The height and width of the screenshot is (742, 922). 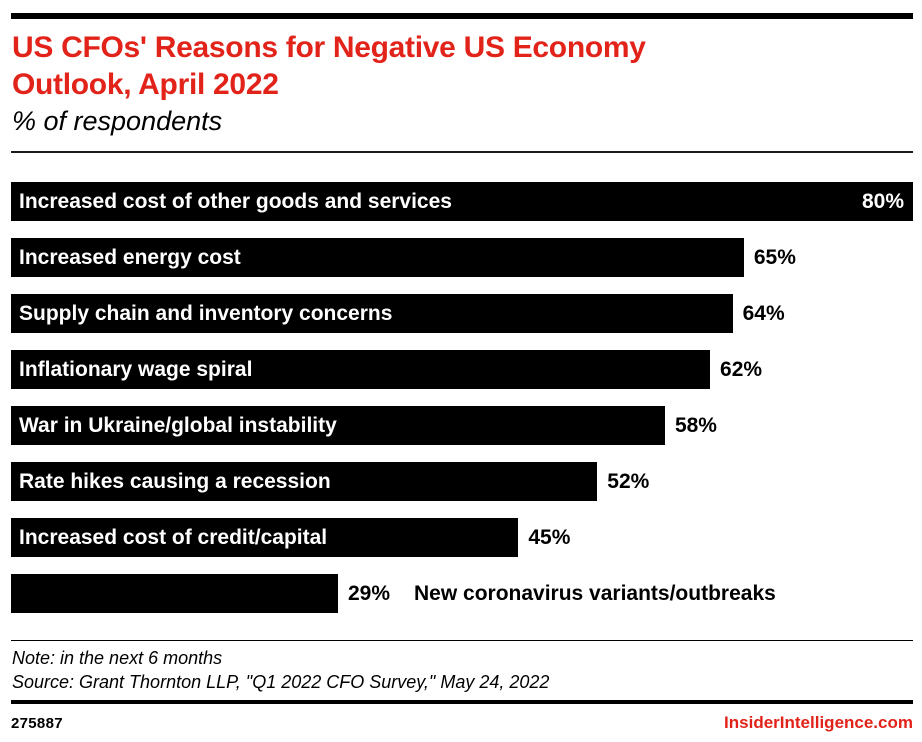 I want to click on bar-value: 58%, so click(x=695, y=425).